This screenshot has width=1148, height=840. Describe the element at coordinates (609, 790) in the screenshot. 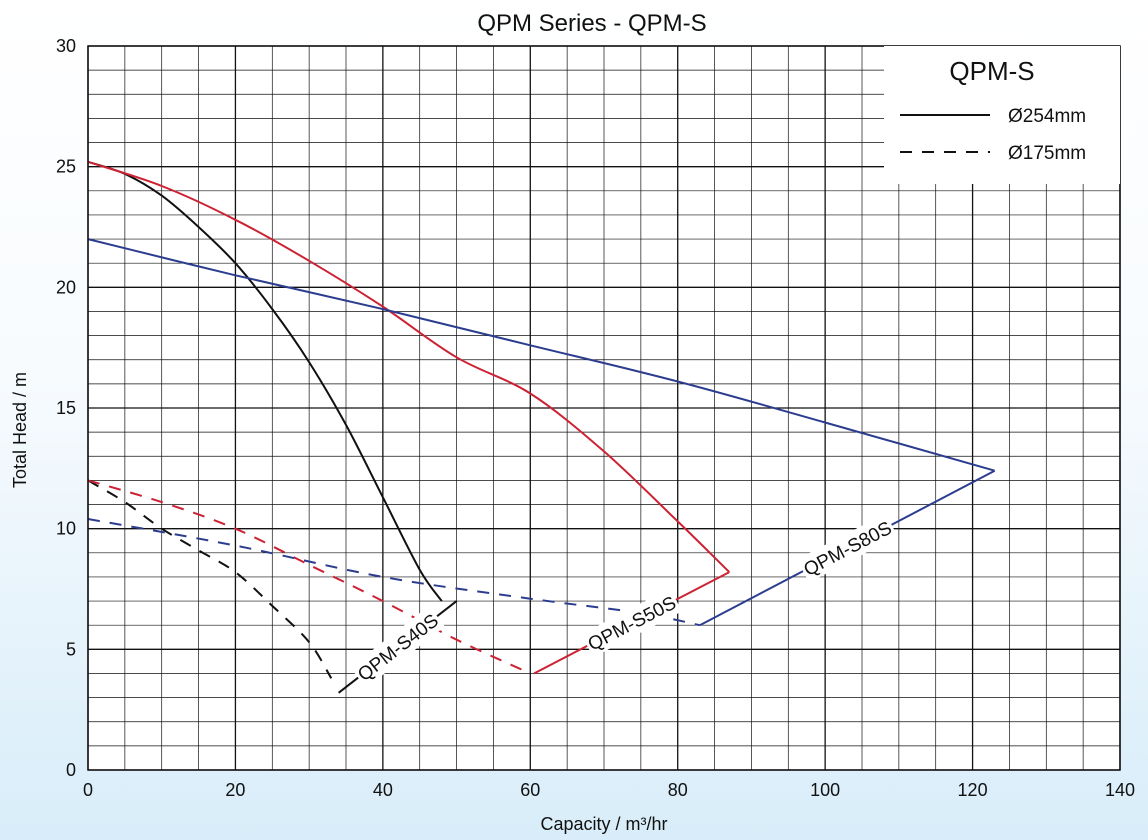

I see `x-tick-labels: 0 20 40 60 80 100 120 140` at that location.